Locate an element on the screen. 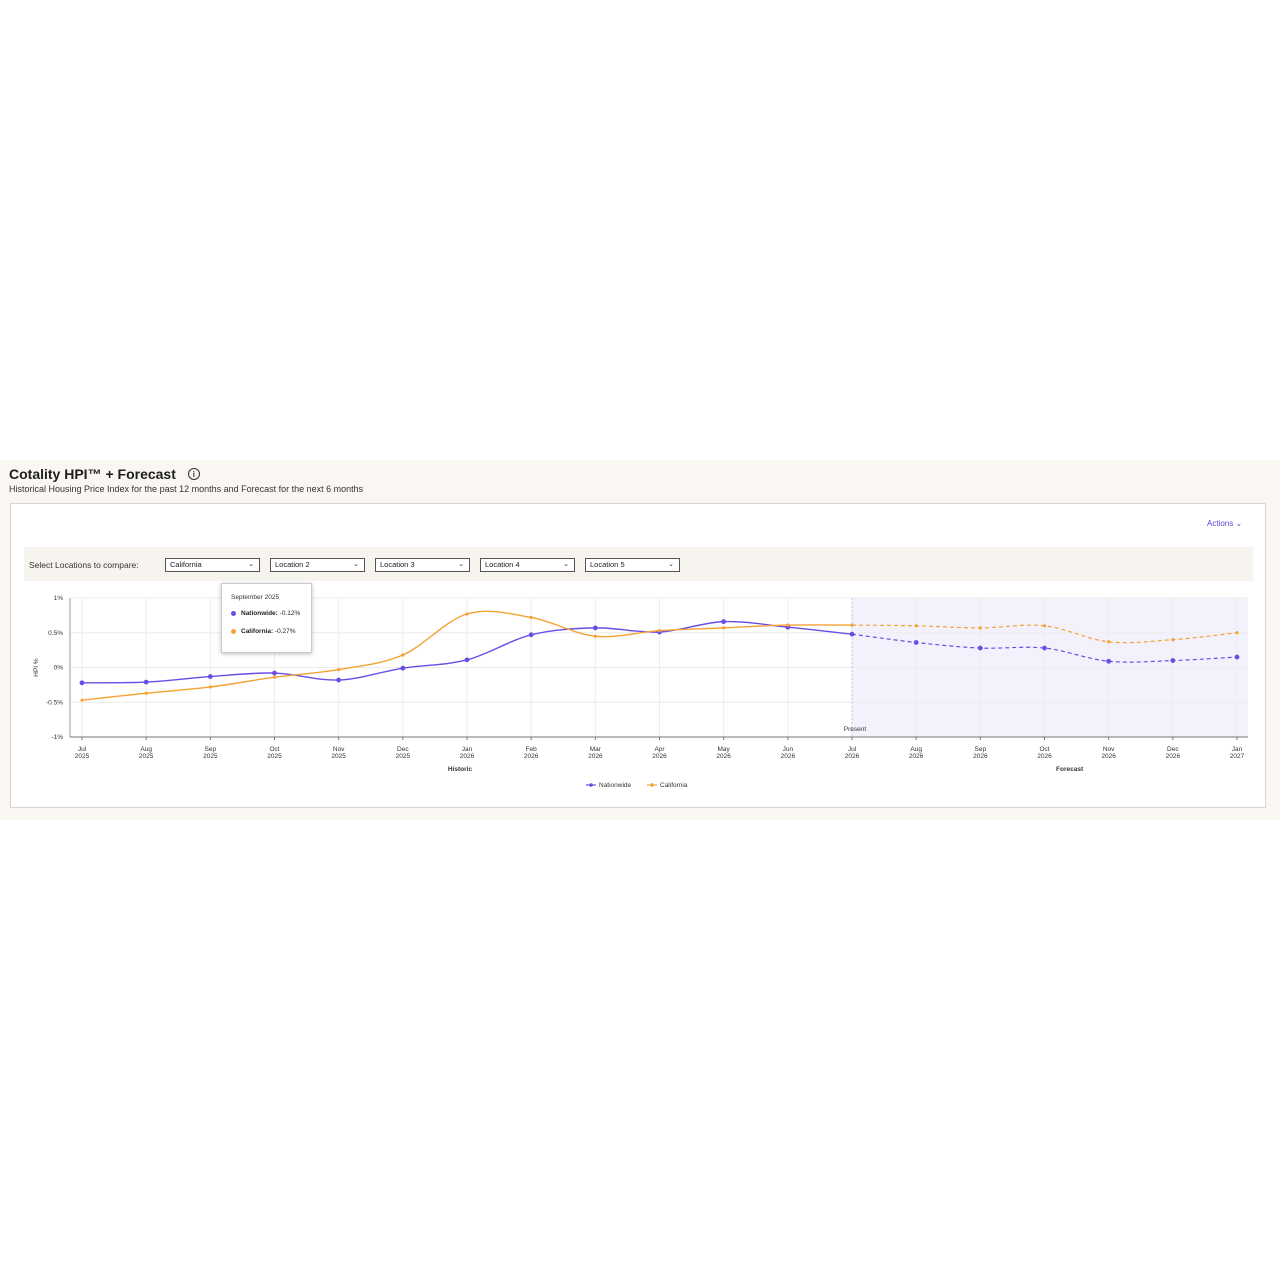  section-label: Historic is located at coordinates (460, 769).